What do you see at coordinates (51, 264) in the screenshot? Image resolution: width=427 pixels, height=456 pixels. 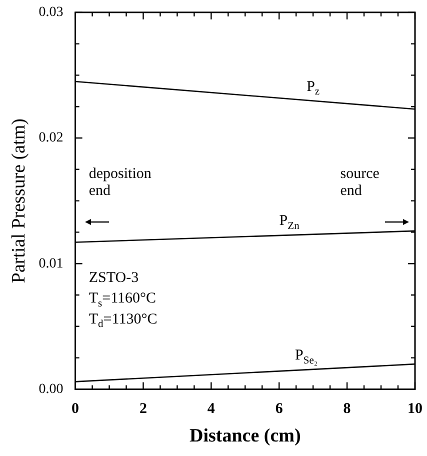 I see `y-tick-label: 0.01` at bounding box center [51, 264].